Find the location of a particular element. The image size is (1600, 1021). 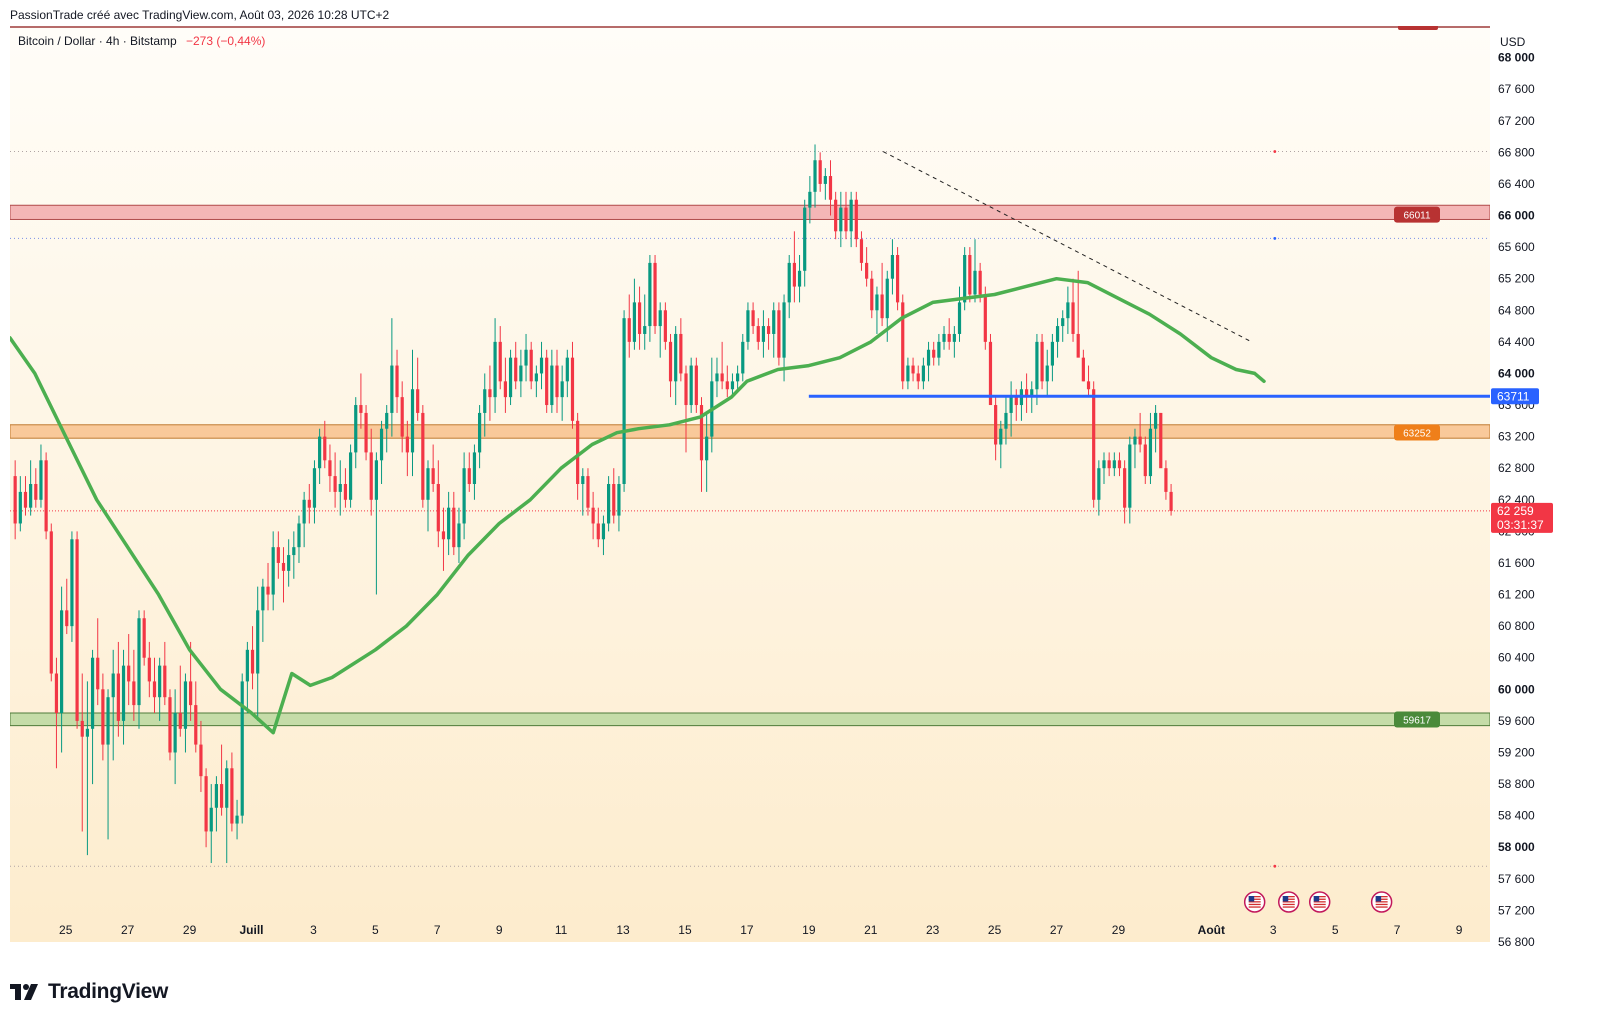

y-axis-tick-label: 59 600 is located at coordinates (1516, 721).